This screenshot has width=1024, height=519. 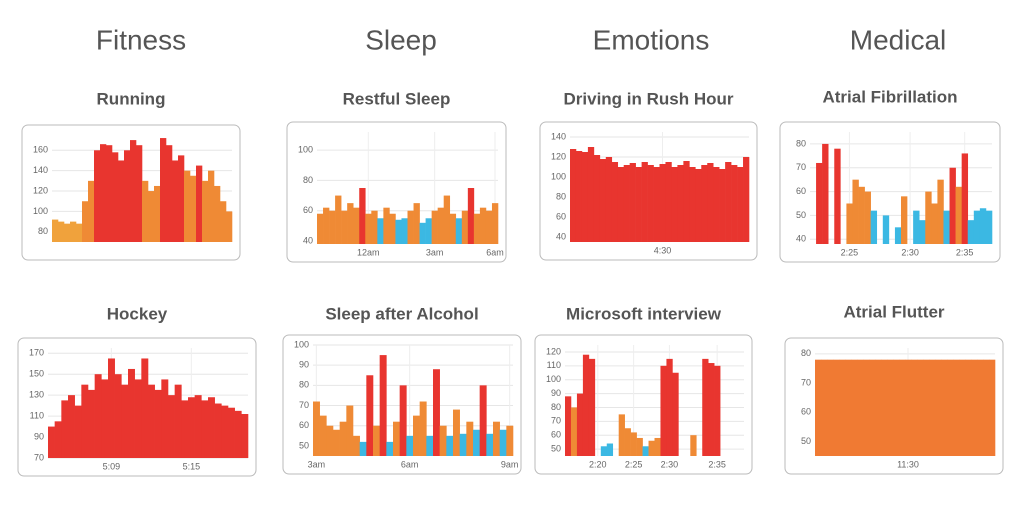 What do you see at coordinates (910, 252) in the screenshot?
I see `x-tick-label: 2:30` at bounding box center [910, 252].